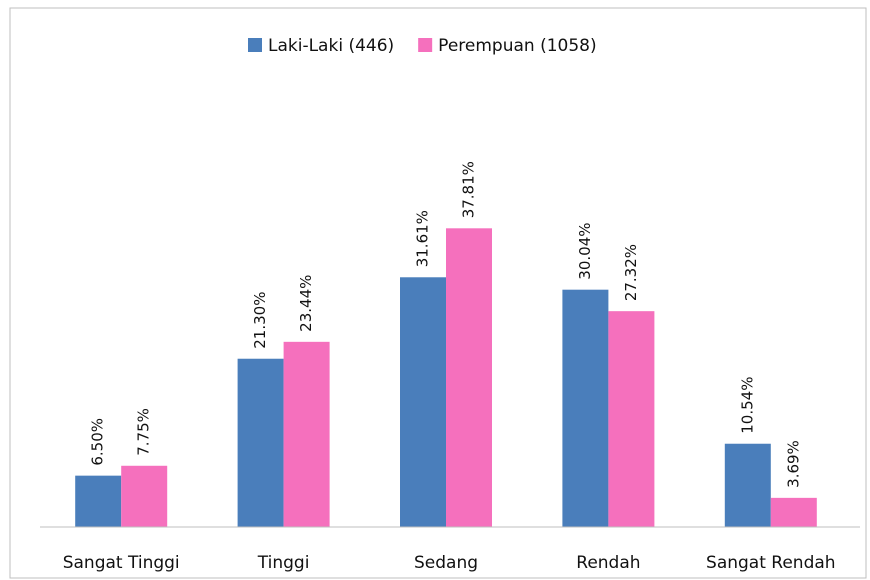 The image size is (870, 580). I want to click on data-label: 37.81%, so click(469, 189).